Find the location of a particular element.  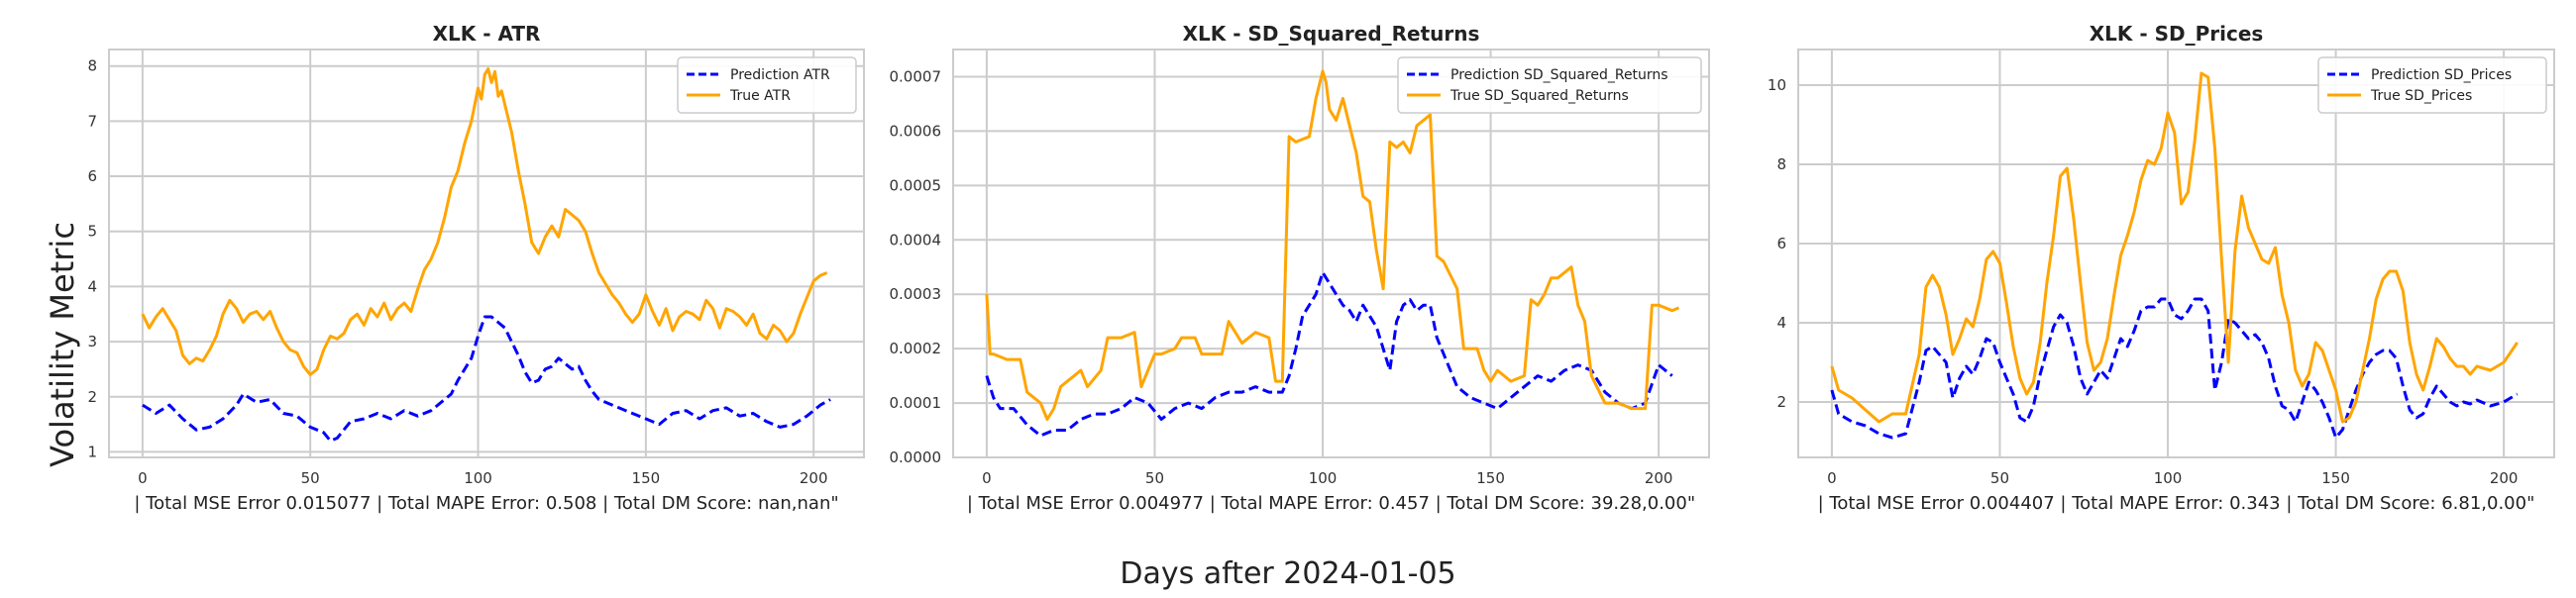

y-tick-label: 0.0003 is located at coordinates (916, 294).